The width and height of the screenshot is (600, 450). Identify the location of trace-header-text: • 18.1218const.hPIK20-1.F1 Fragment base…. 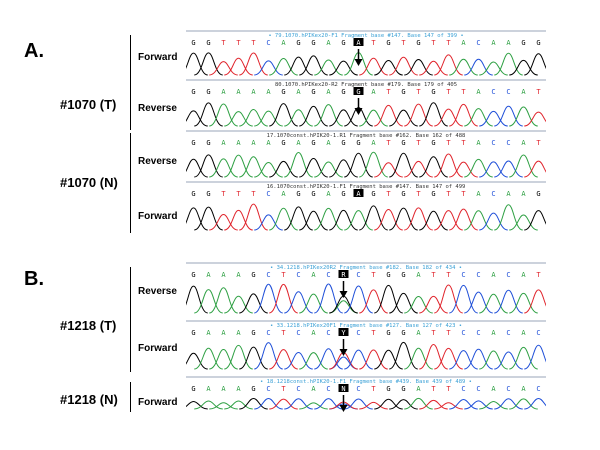
(366, 382).